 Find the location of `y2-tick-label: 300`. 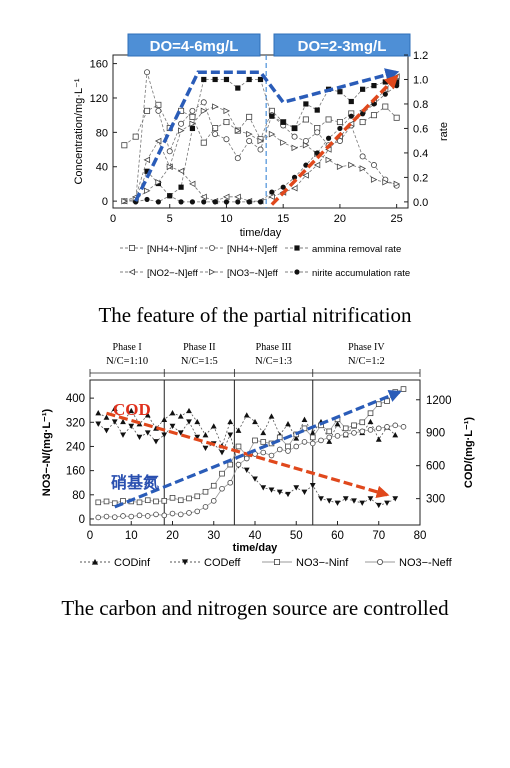

y2-tick-label: 300 is located at coordinates (435, 500).